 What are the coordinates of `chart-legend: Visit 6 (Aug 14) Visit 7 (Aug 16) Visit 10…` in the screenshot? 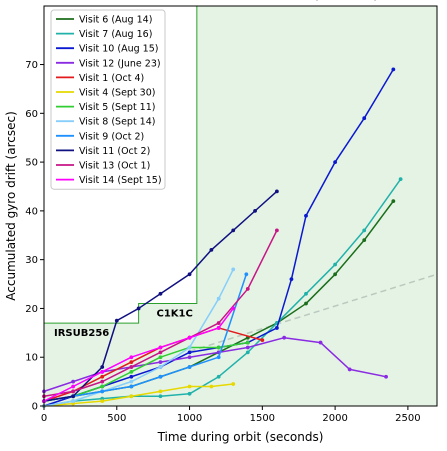 It's located at (108, 99).